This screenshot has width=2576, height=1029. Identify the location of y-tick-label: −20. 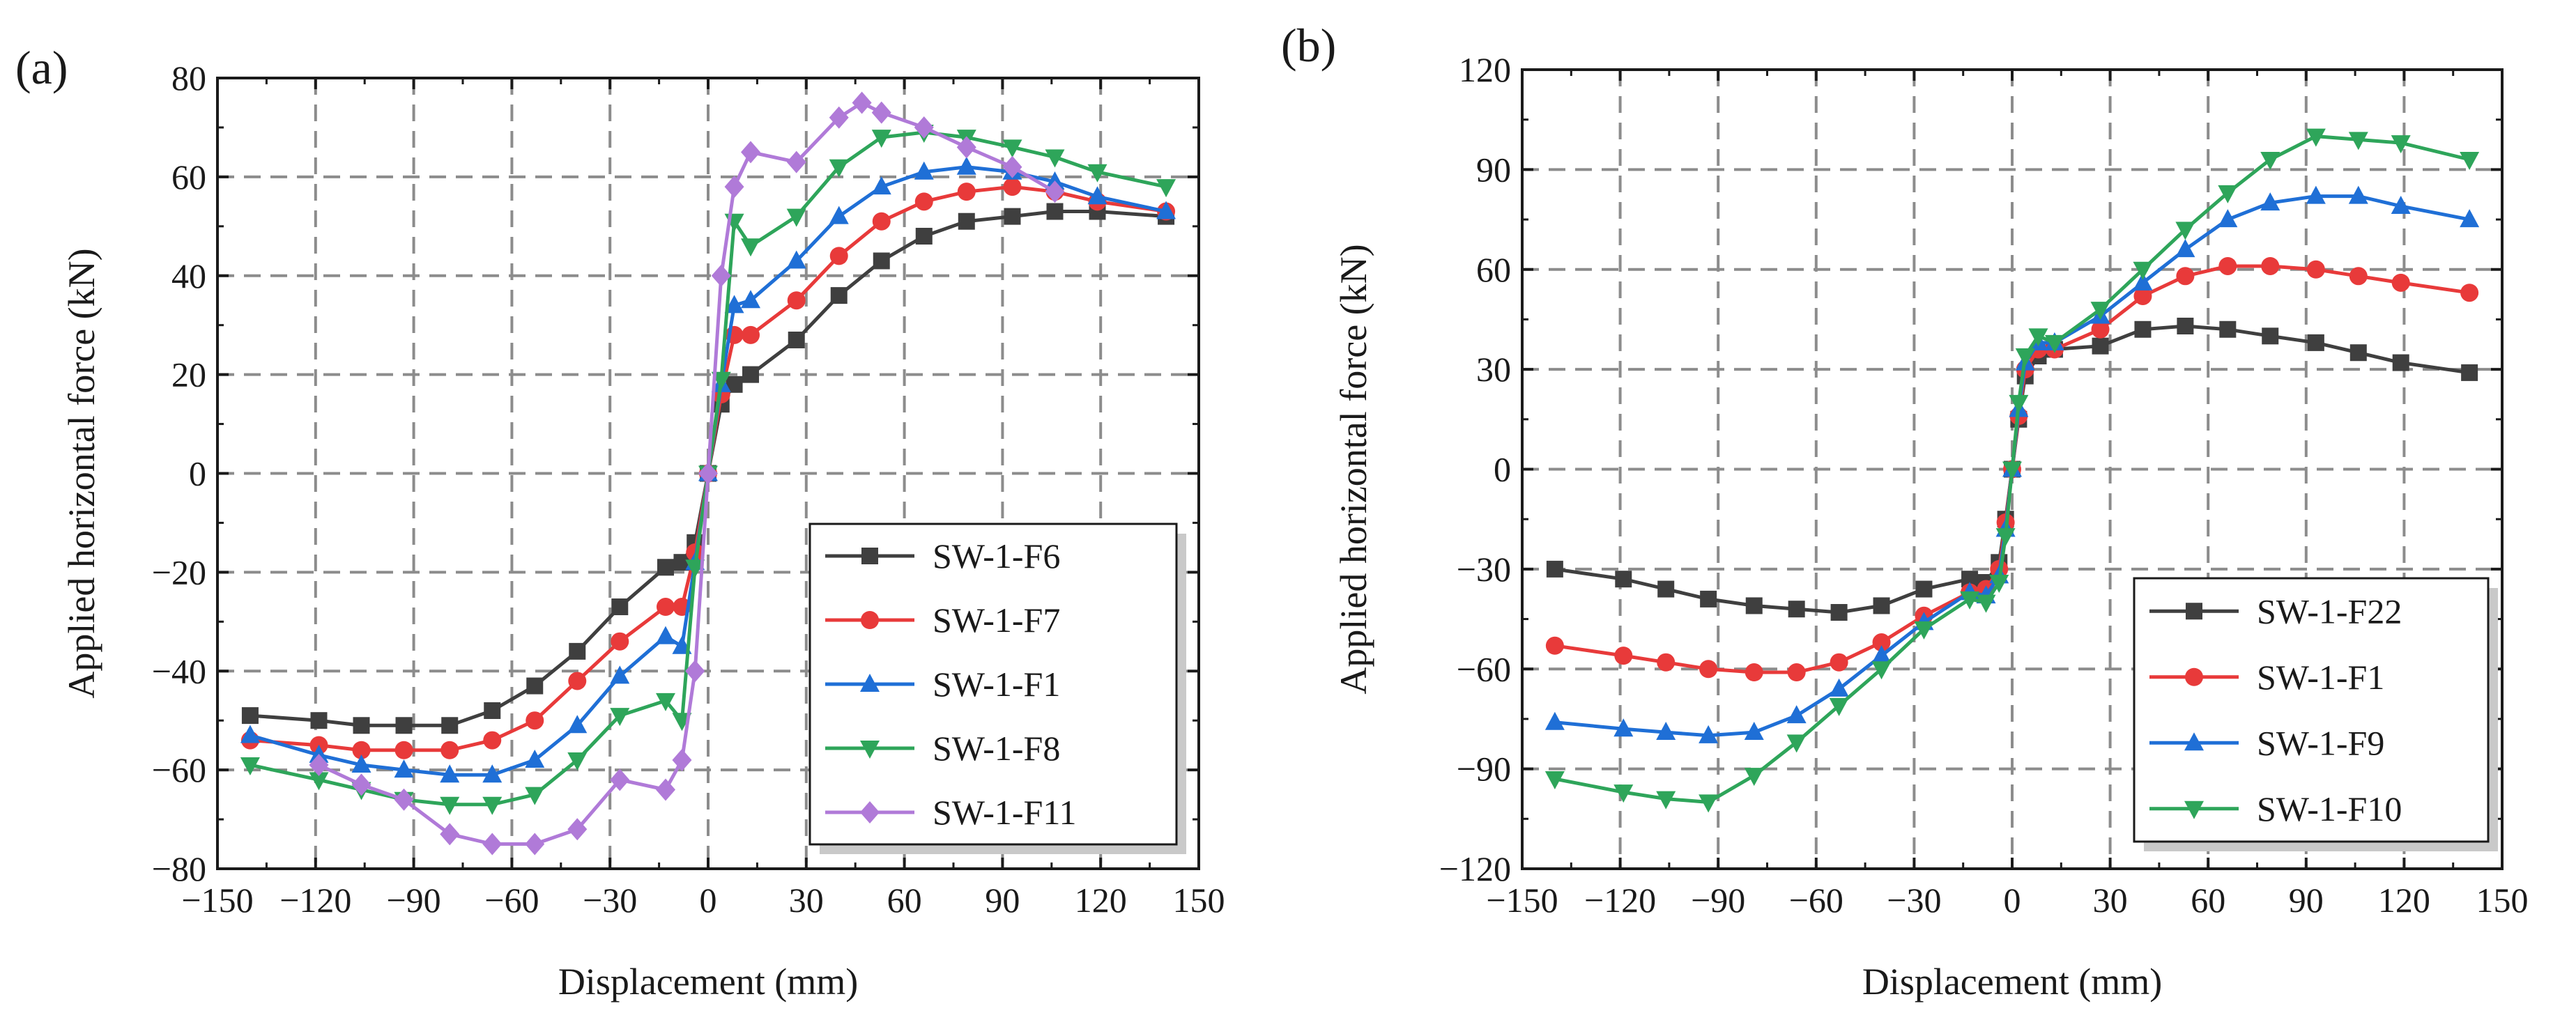
(179, 571).